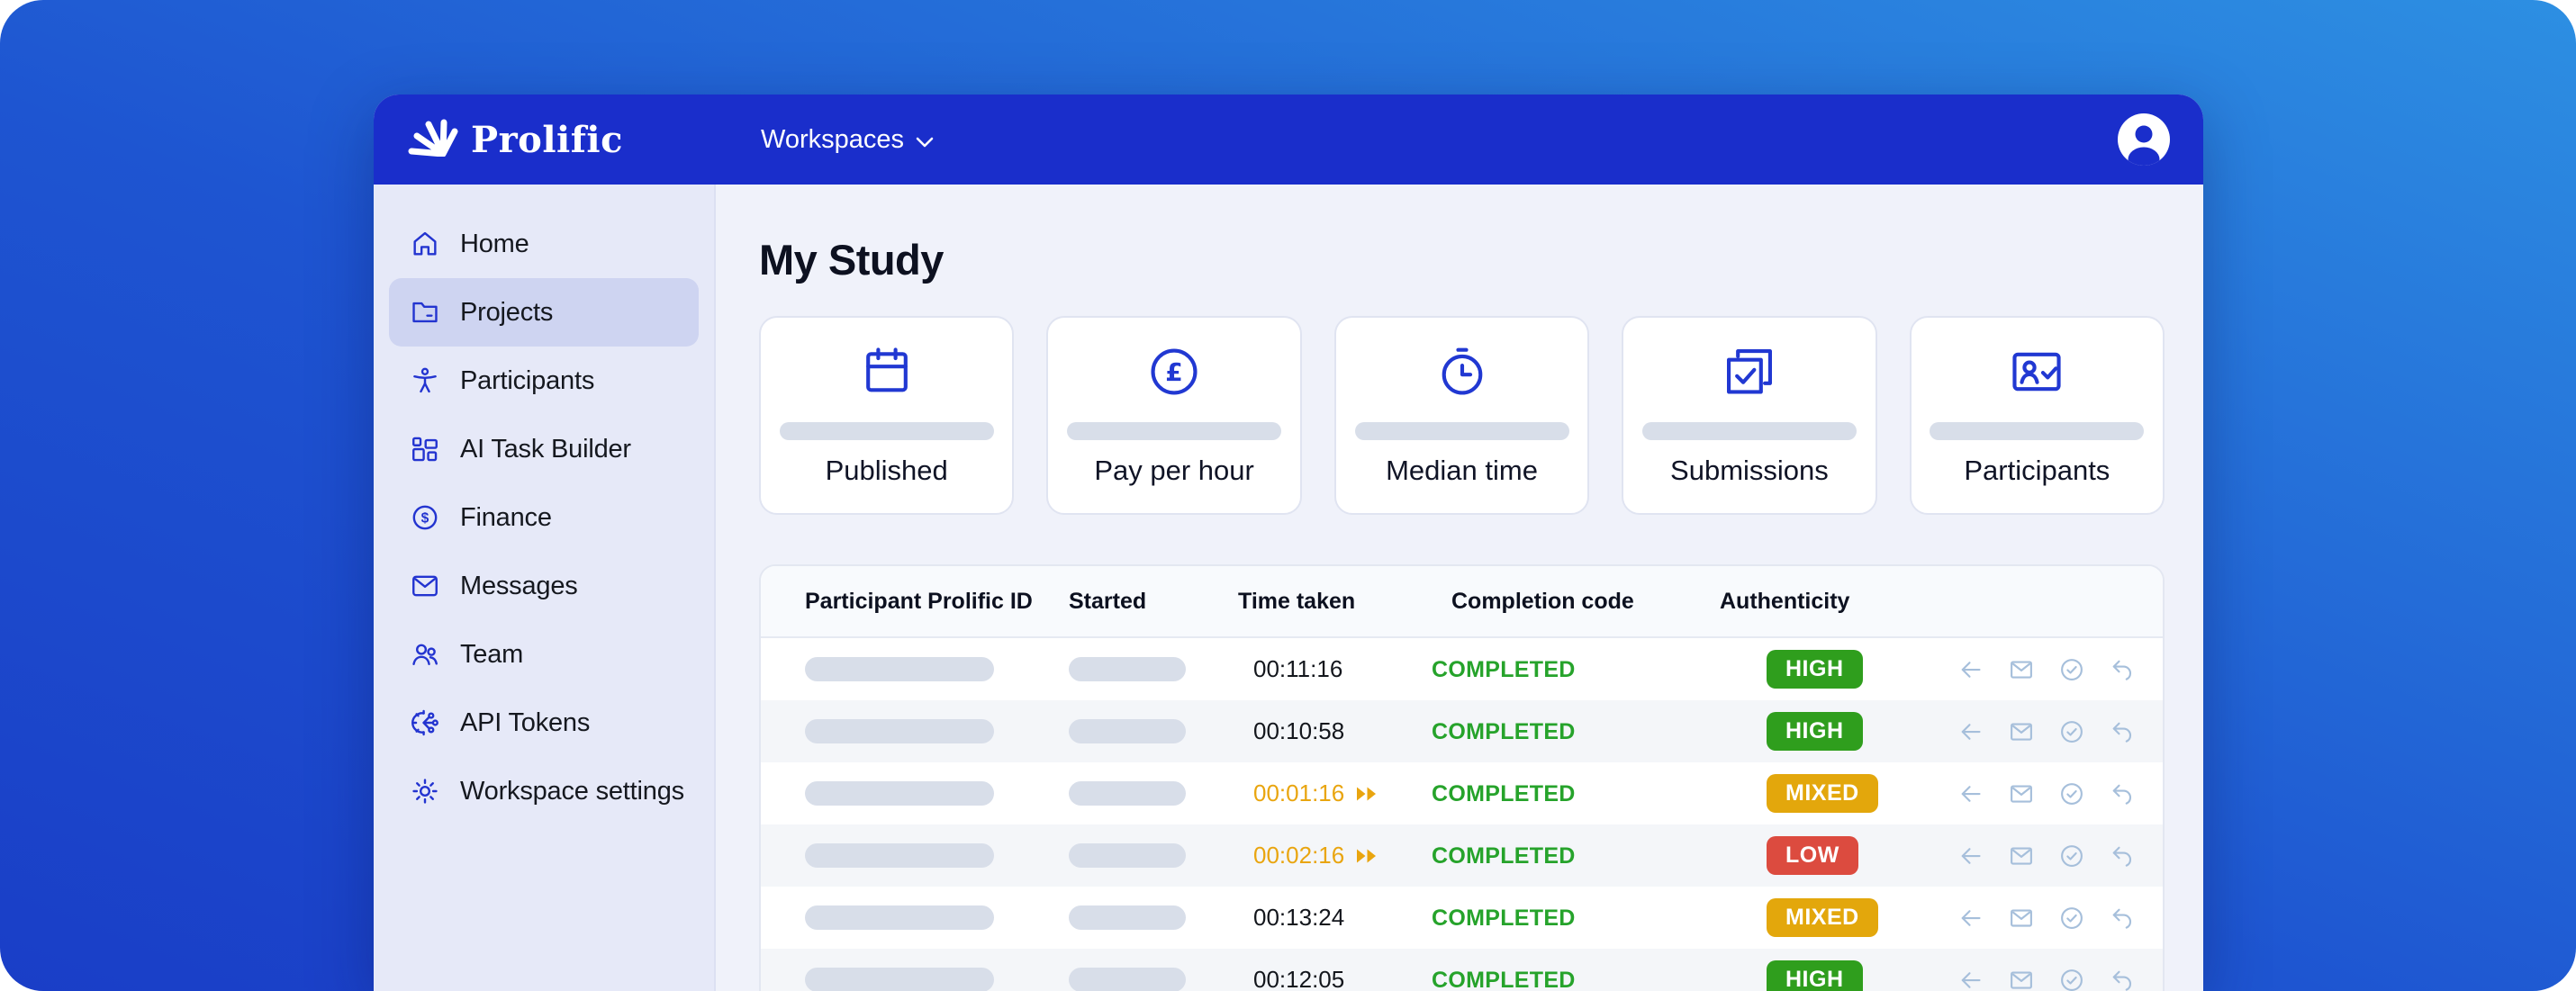  I want to click on sidebar-item-label: Finance, so click(506, 517).